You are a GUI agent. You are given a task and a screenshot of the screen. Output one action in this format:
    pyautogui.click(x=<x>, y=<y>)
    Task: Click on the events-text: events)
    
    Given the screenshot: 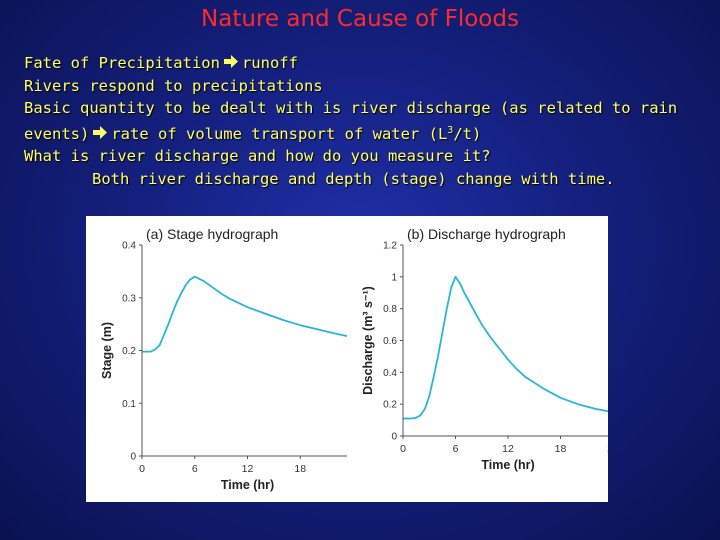 What is the action you would take?
    pyautogui.click(x=57, y=133)
    